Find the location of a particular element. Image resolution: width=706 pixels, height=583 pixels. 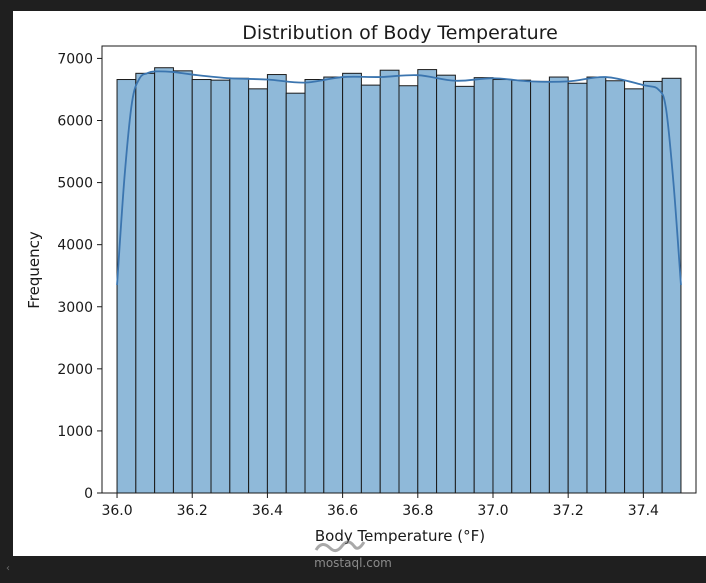

x-tick-label: 37.0 is located at coordinates (492, 511).